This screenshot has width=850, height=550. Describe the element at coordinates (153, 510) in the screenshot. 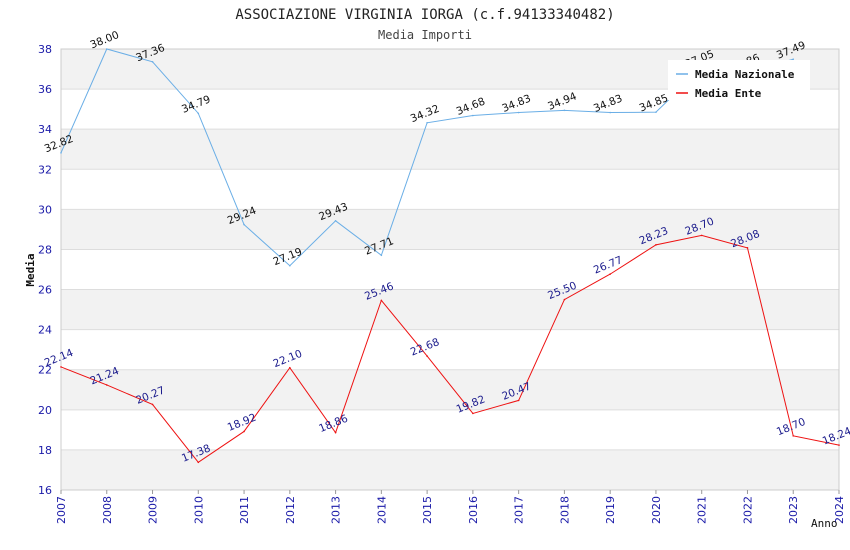

I see `x-tick-label: 2009` at that location.